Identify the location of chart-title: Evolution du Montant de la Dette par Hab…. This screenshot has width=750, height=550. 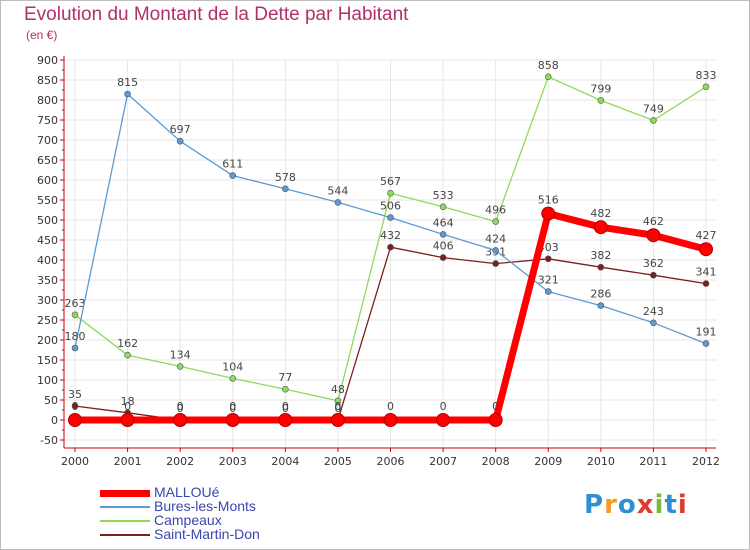
(216, 14).